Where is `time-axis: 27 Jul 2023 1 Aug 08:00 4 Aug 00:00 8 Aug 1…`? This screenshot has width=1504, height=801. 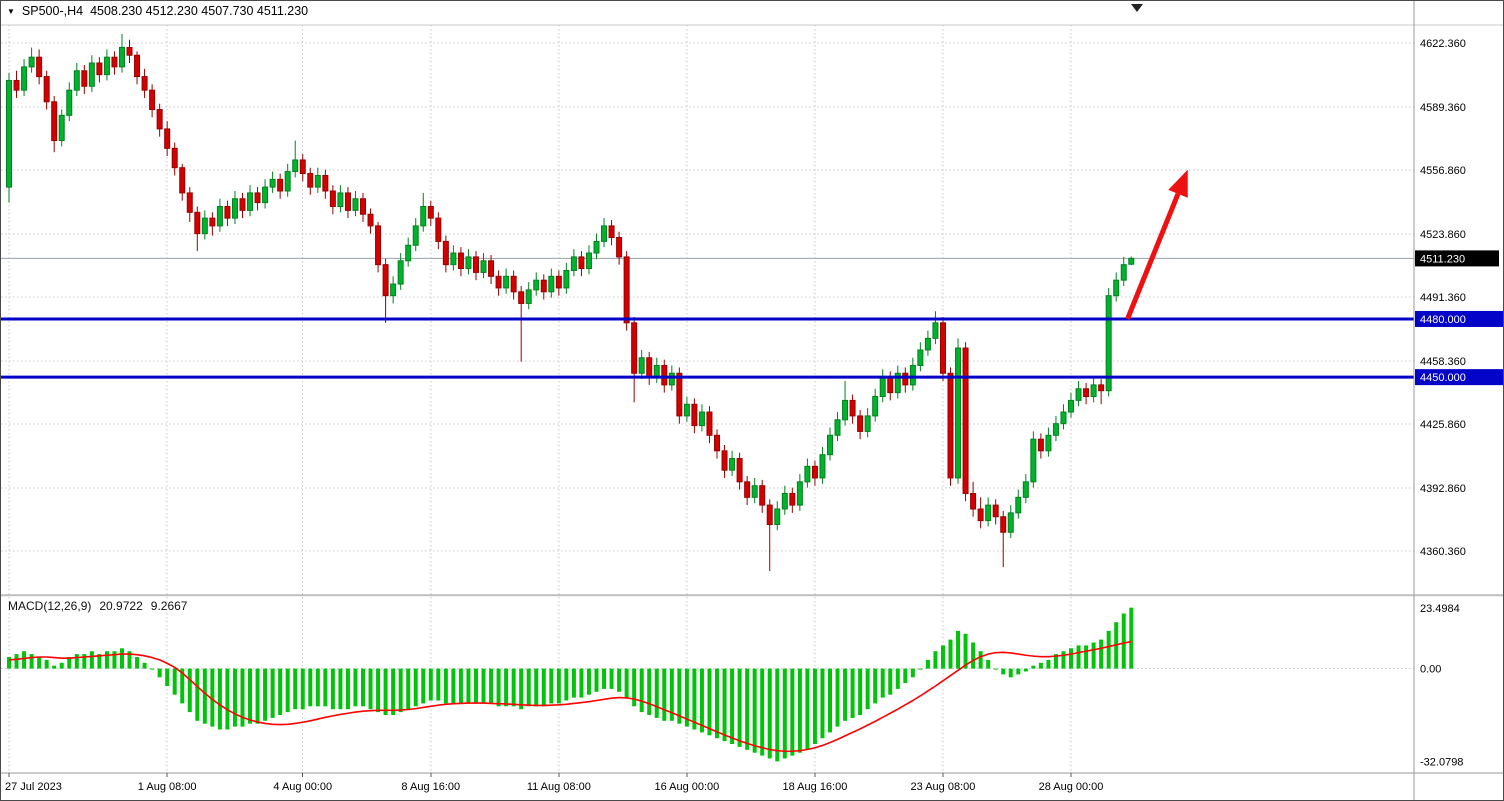 time-axis: 27 Jul 2023 1 Aug 08:00 4 Aug 00:00 8 Aug 1… is located at coordinates (554, 783).